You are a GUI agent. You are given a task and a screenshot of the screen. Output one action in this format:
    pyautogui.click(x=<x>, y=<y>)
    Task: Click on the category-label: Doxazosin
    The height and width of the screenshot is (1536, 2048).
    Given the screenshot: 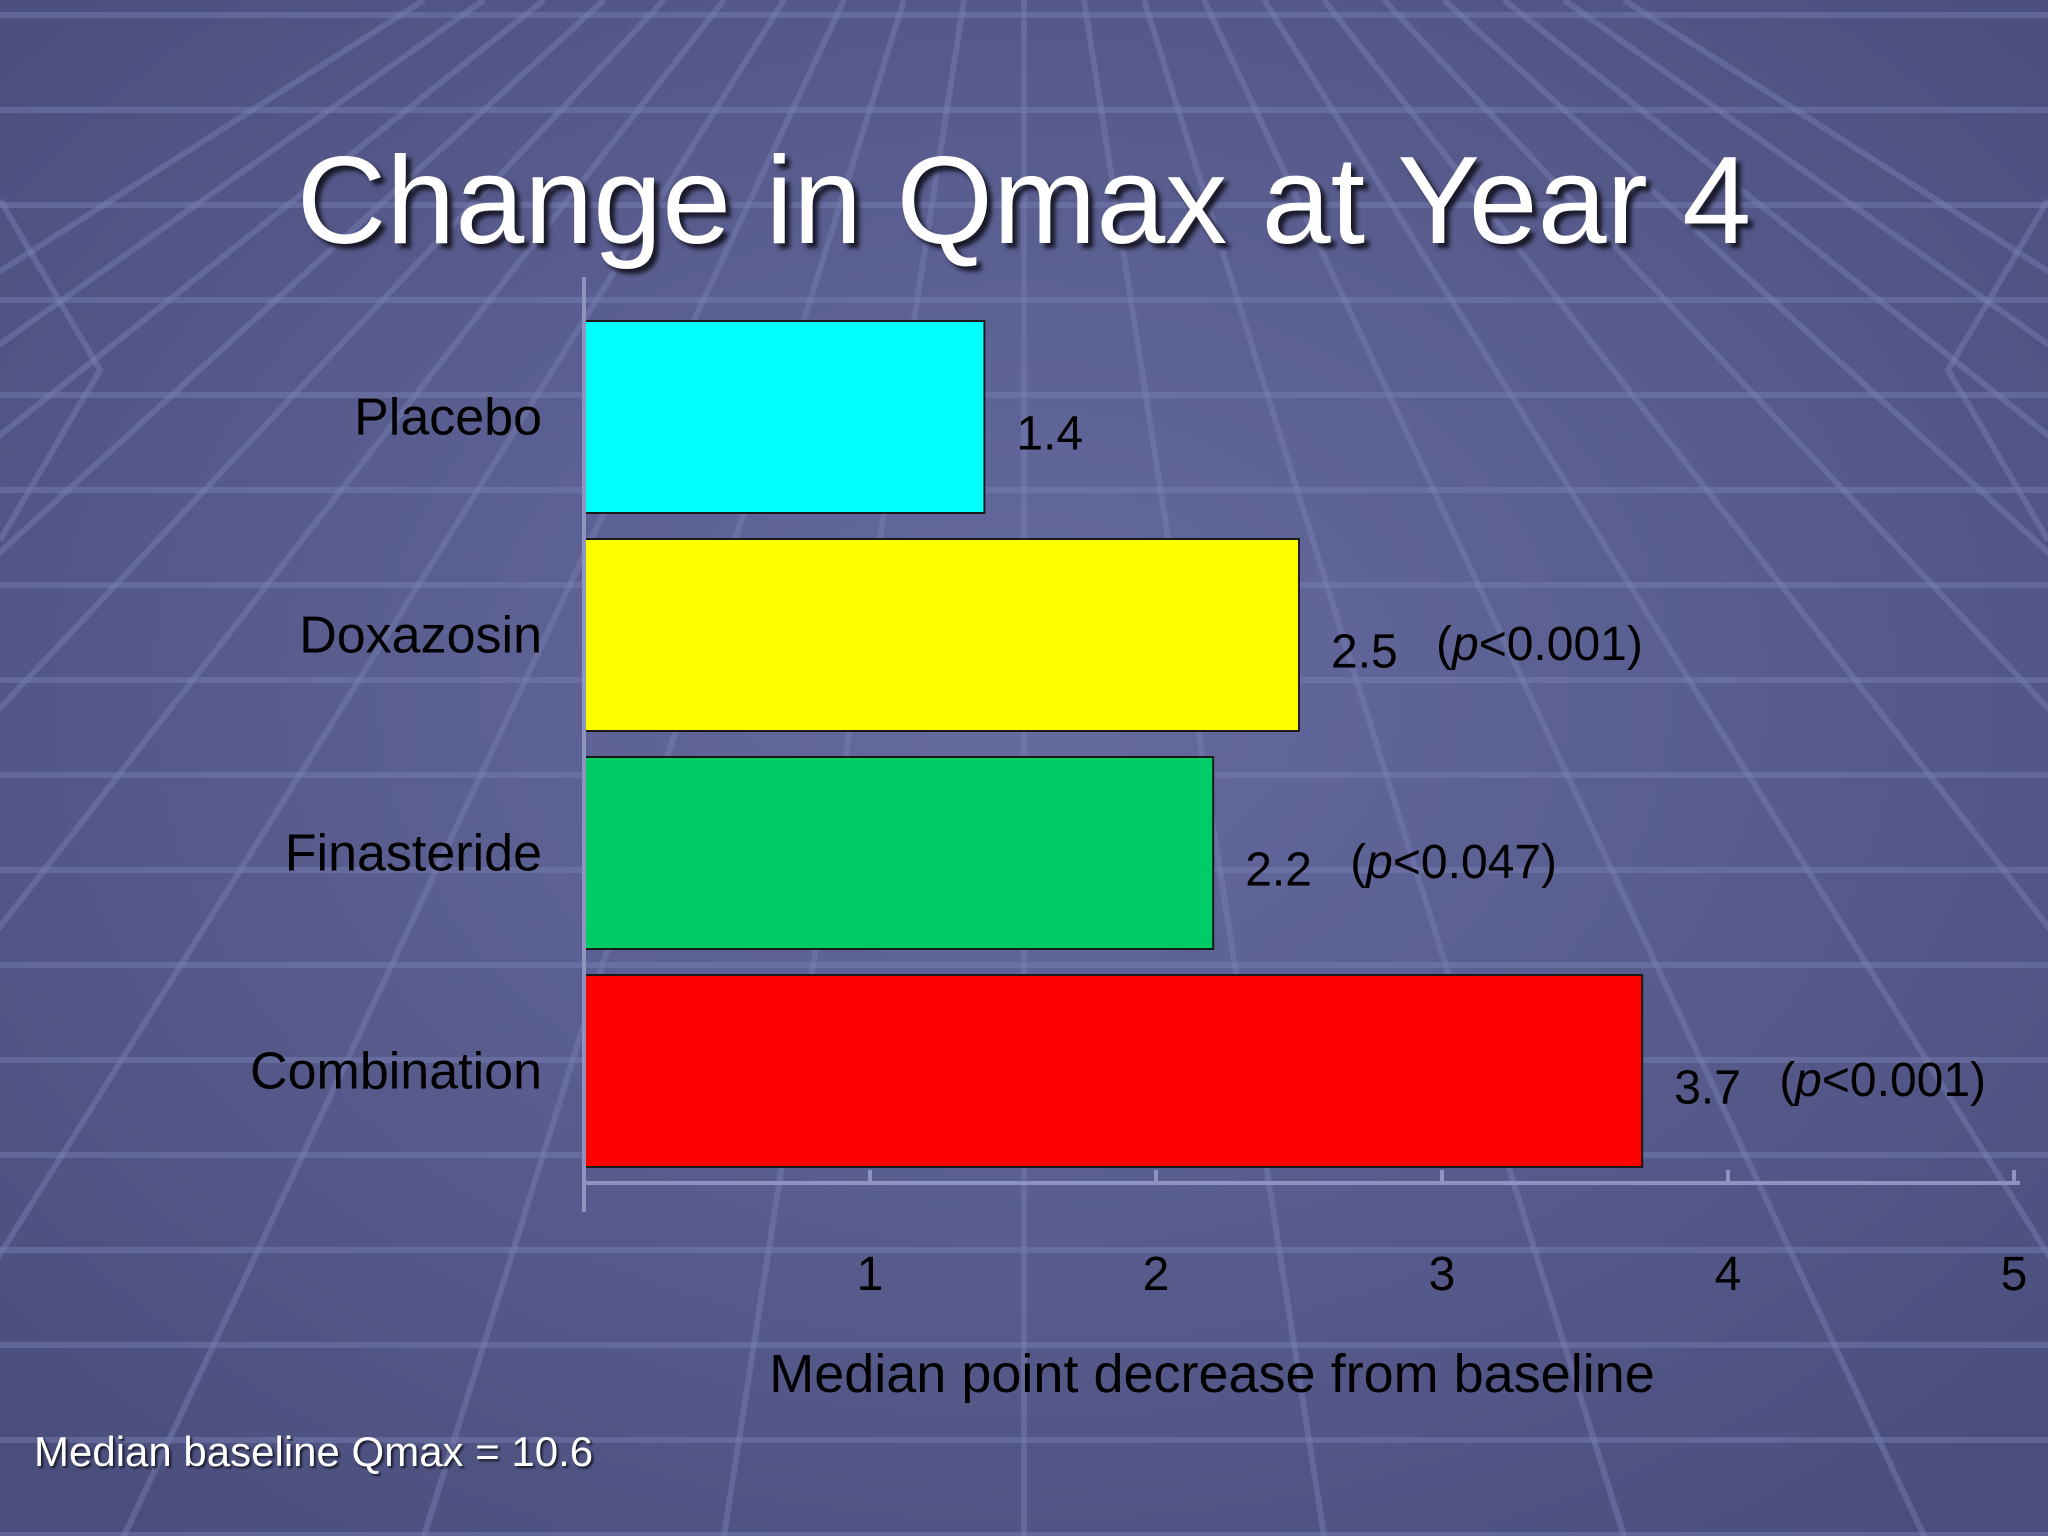 What is the action you would take?
    pyautogui.click(x=420, y=636)
    